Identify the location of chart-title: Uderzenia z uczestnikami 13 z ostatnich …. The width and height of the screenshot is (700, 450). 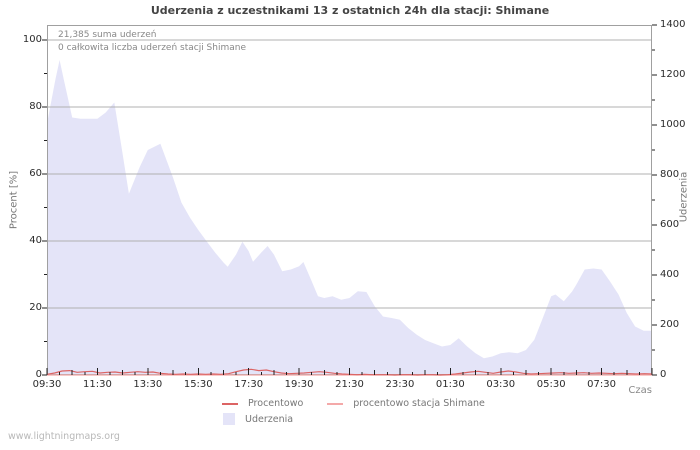
(350, 10).